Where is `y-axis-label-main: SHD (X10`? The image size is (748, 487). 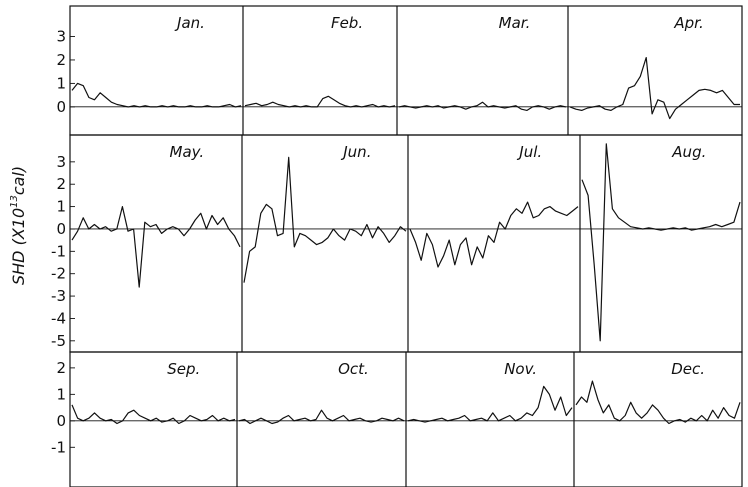 y-axis-label-main: SHD (X10 is located at coordinates (18, 246).